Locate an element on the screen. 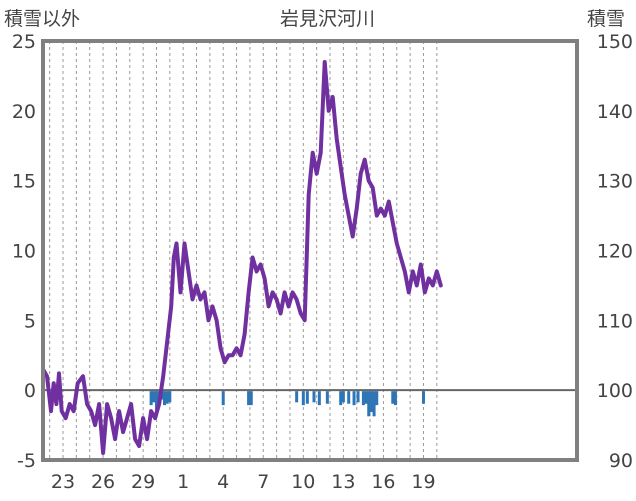 The height and width of the screenshot is (501, 636). x-tick-label: 4 is located at coordinates (223, 482).